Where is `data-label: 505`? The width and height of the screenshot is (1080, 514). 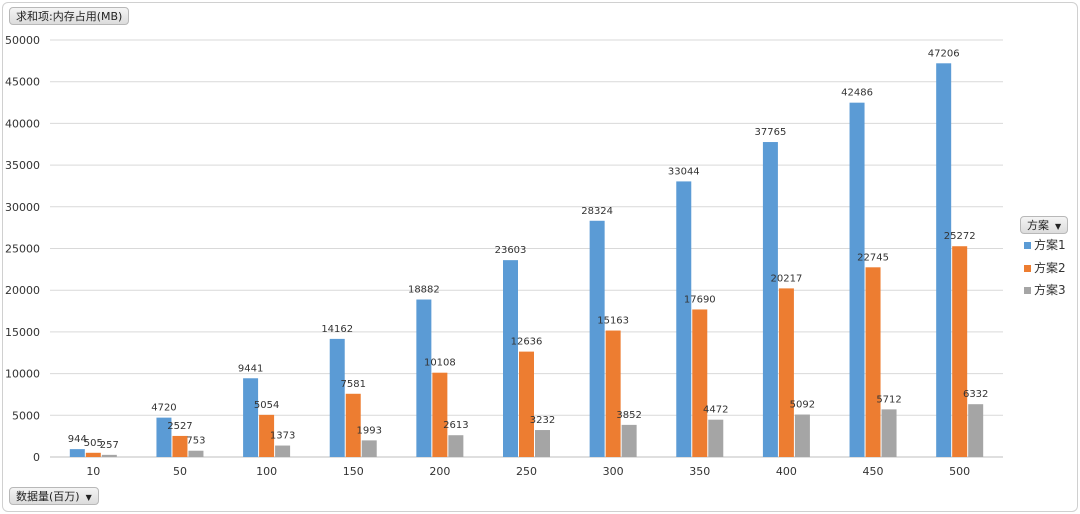
data-label: 505 is located at coordinates (93, 443).